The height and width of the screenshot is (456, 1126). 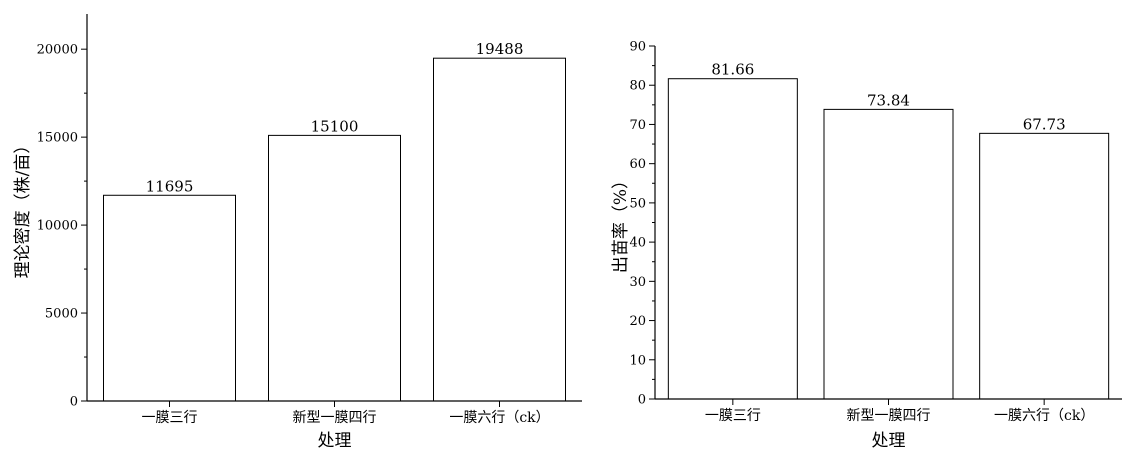 I want to click on data-label: 15100, so click(x=335, y=126).